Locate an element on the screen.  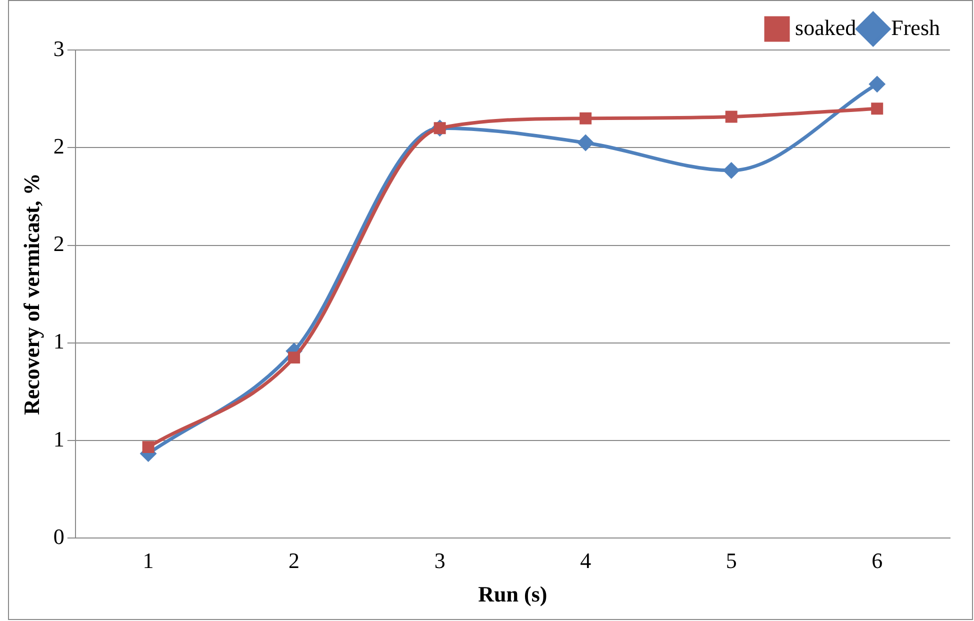
y-tick-label: 3 is located at coordinates (58, 48).